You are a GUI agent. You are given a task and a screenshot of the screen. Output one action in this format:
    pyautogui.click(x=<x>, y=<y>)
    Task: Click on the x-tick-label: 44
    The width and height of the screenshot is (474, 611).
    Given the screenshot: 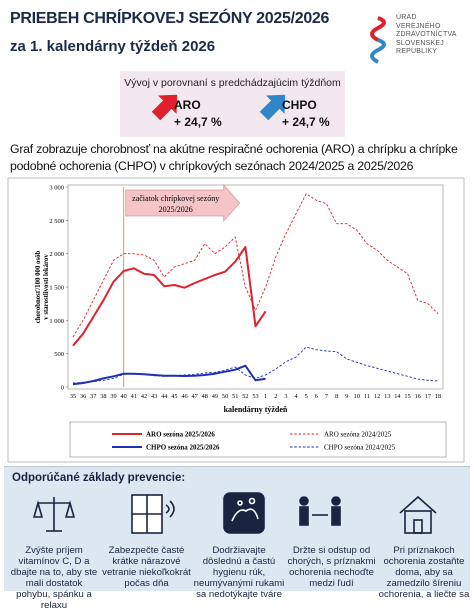 What is the action you would take?
    pyautogui.click(x=164, y=396)
    